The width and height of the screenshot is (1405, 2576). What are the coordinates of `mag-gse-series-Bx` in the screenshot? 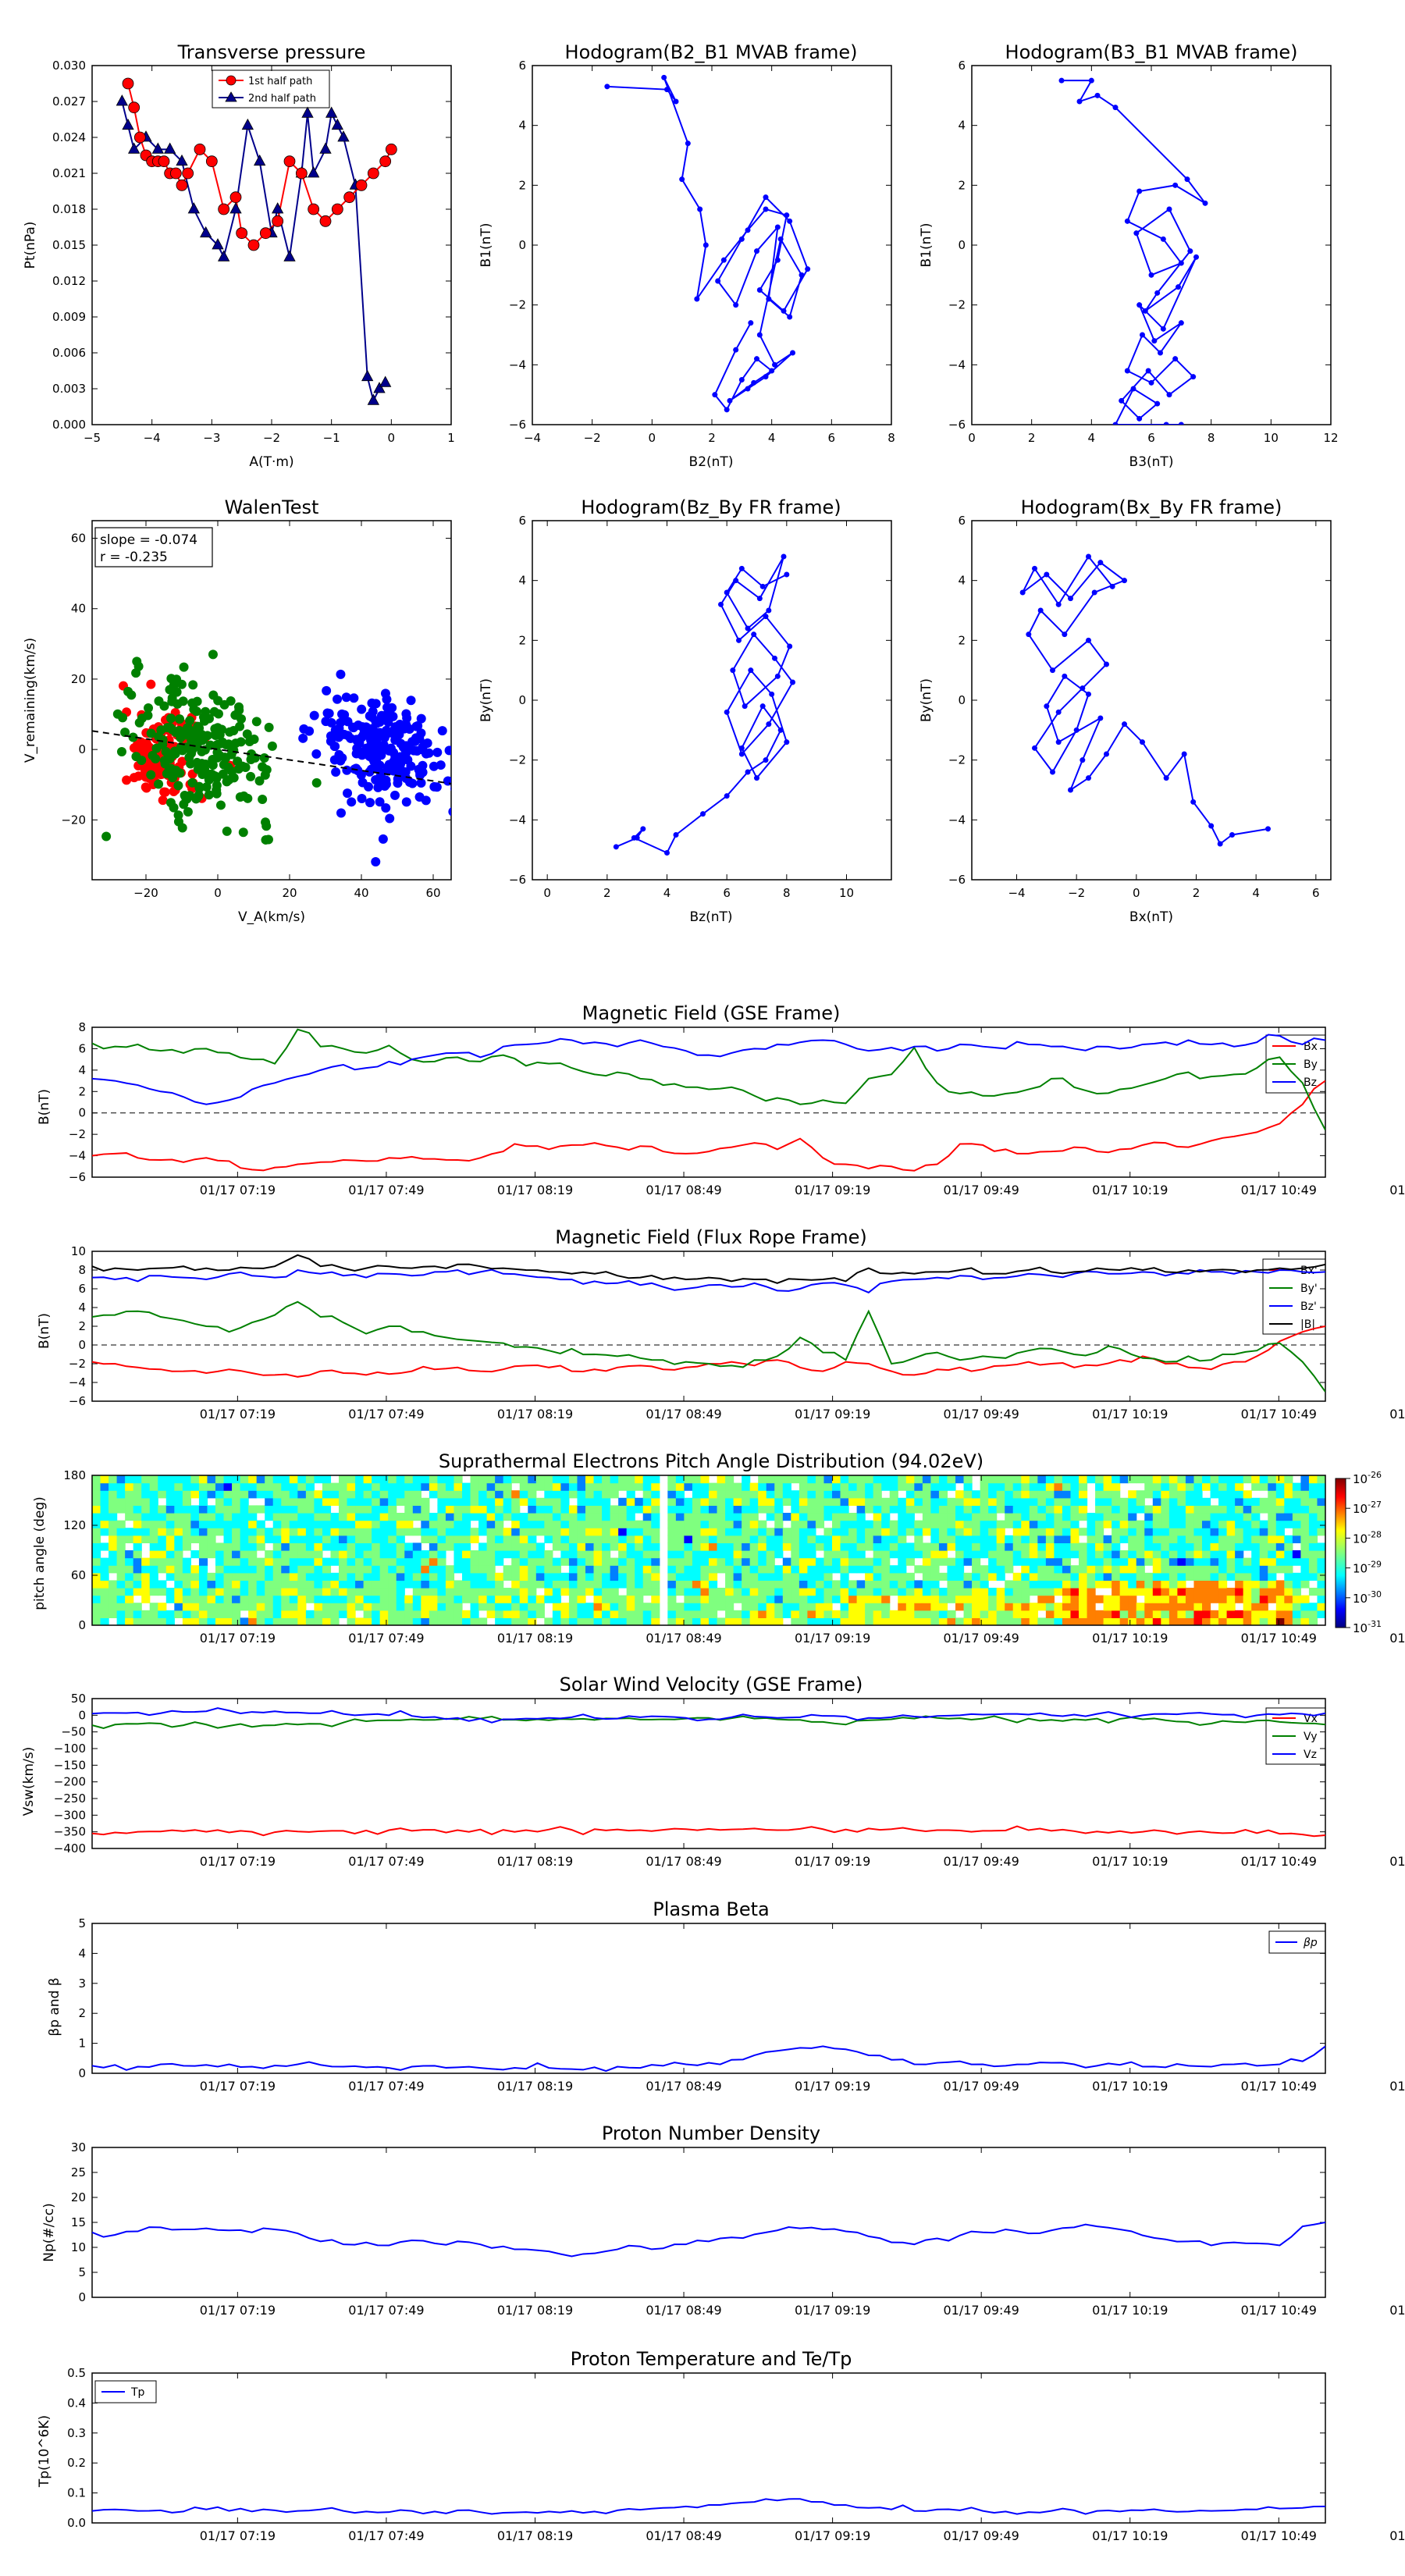 It's located at (709, 1126).